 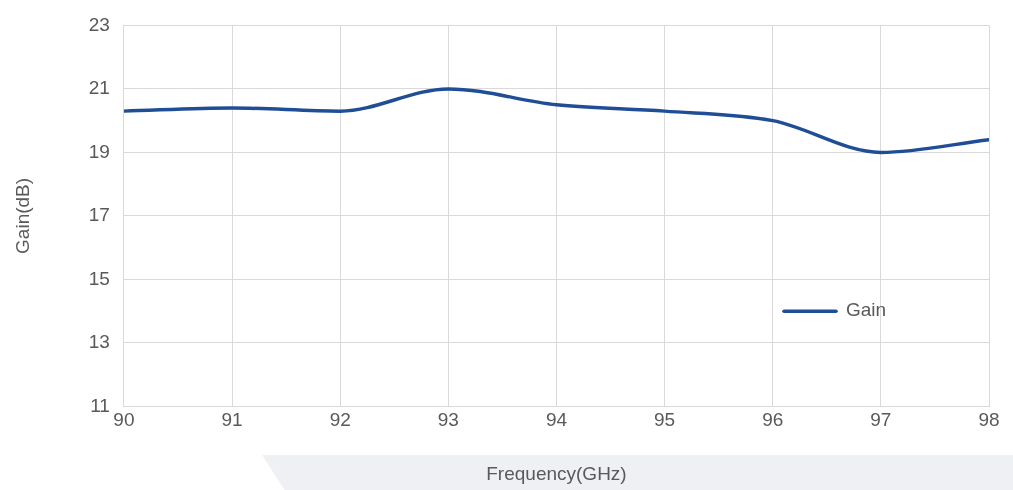 What do you see at coordinates (124, 420) in the screenshot?
I see `x-tick-label: 90` at bounding box center [124, 420].